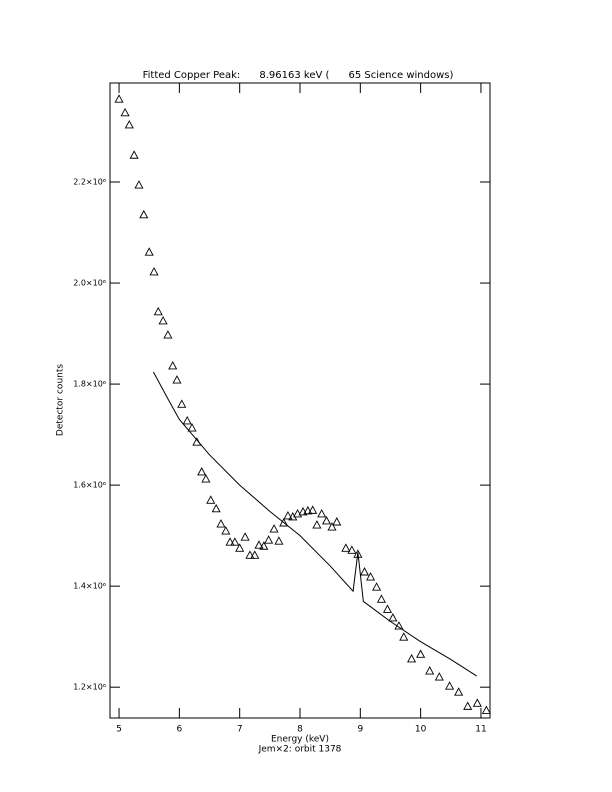 The height and width of the screenshot is (792, 612). I want to click on y-tick-label: 1.4×10⁶, so click(89, 586).